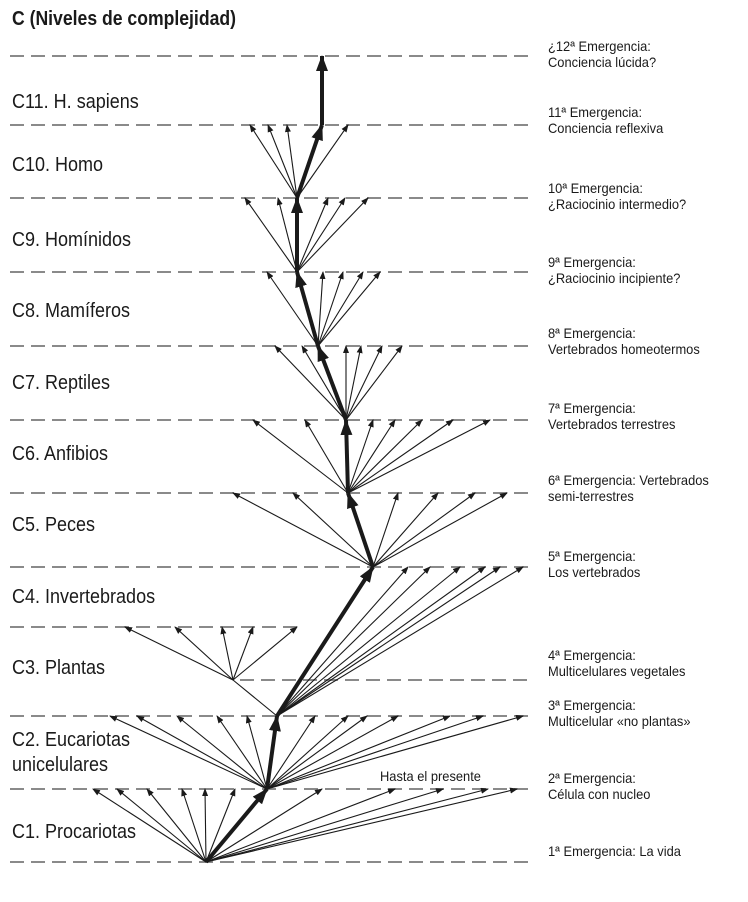 This screenshot has height=902, width=748. What do you see at coordinates (255, 698) in the screenshot?
I see `plants-branch-stem` at bounding box center [255, 698].